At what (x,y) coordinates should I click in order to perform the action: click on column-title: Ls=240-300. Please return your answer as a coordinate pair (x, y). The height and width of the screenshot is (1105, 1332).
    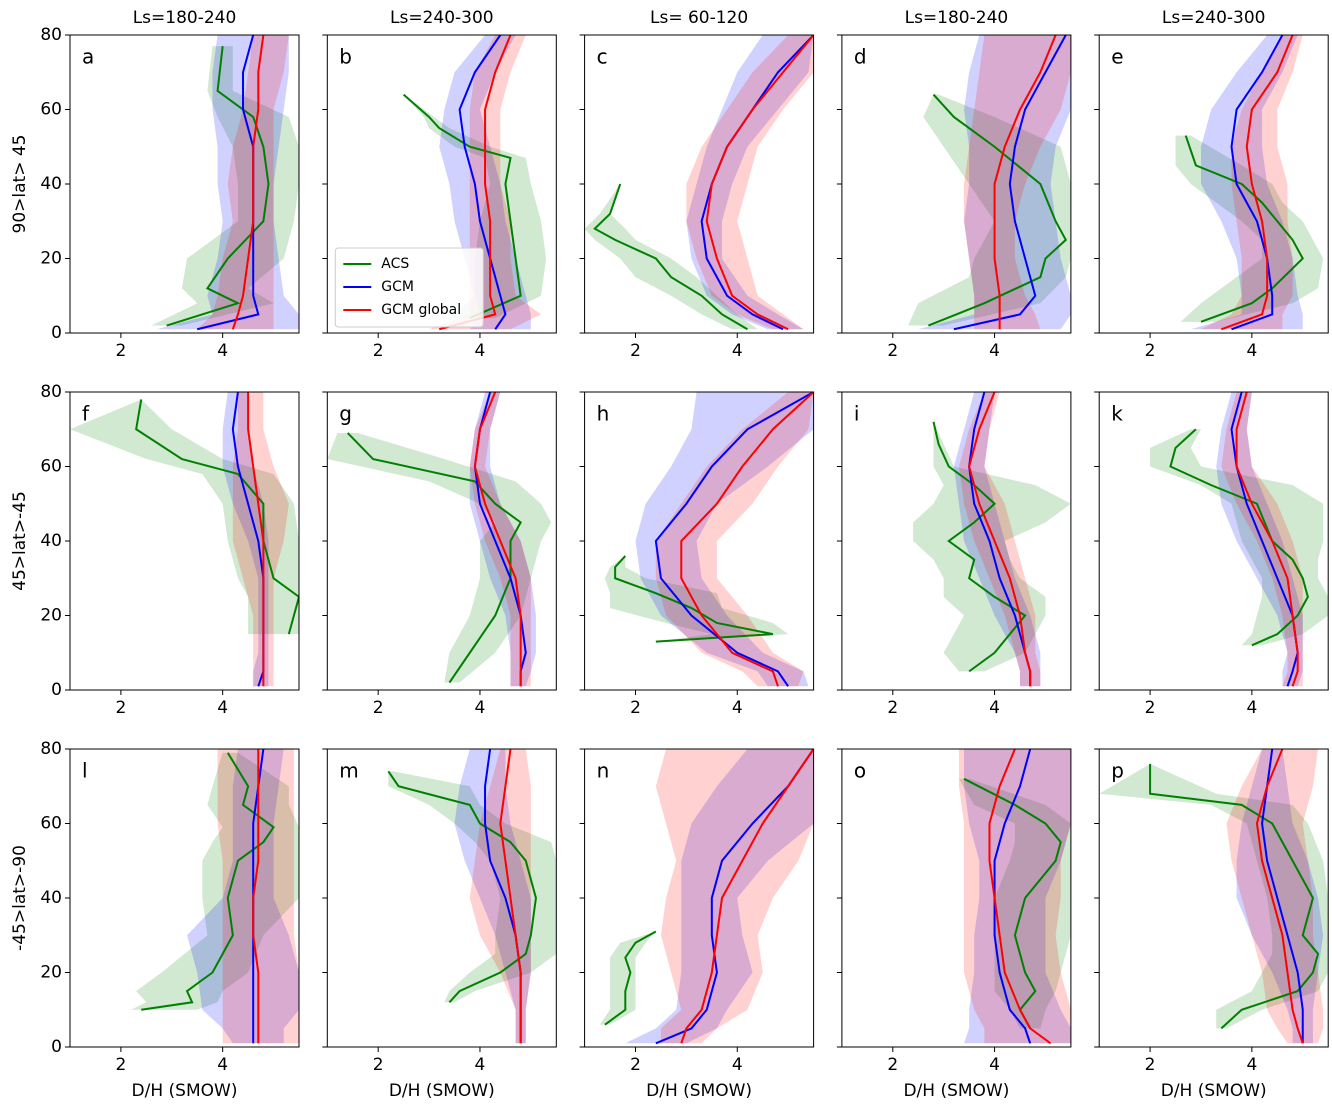
    Looking at the image, I should click on (442, 18).